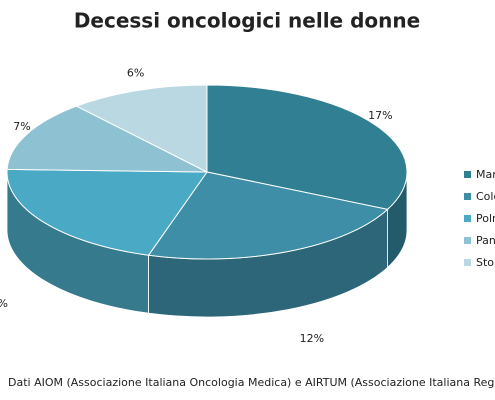 This screenshot has height=400, width=495. What do you see at coordinates (485, 174) in the screenshot?
I see `legend-label: Mar` at bounding box center [485, 174].